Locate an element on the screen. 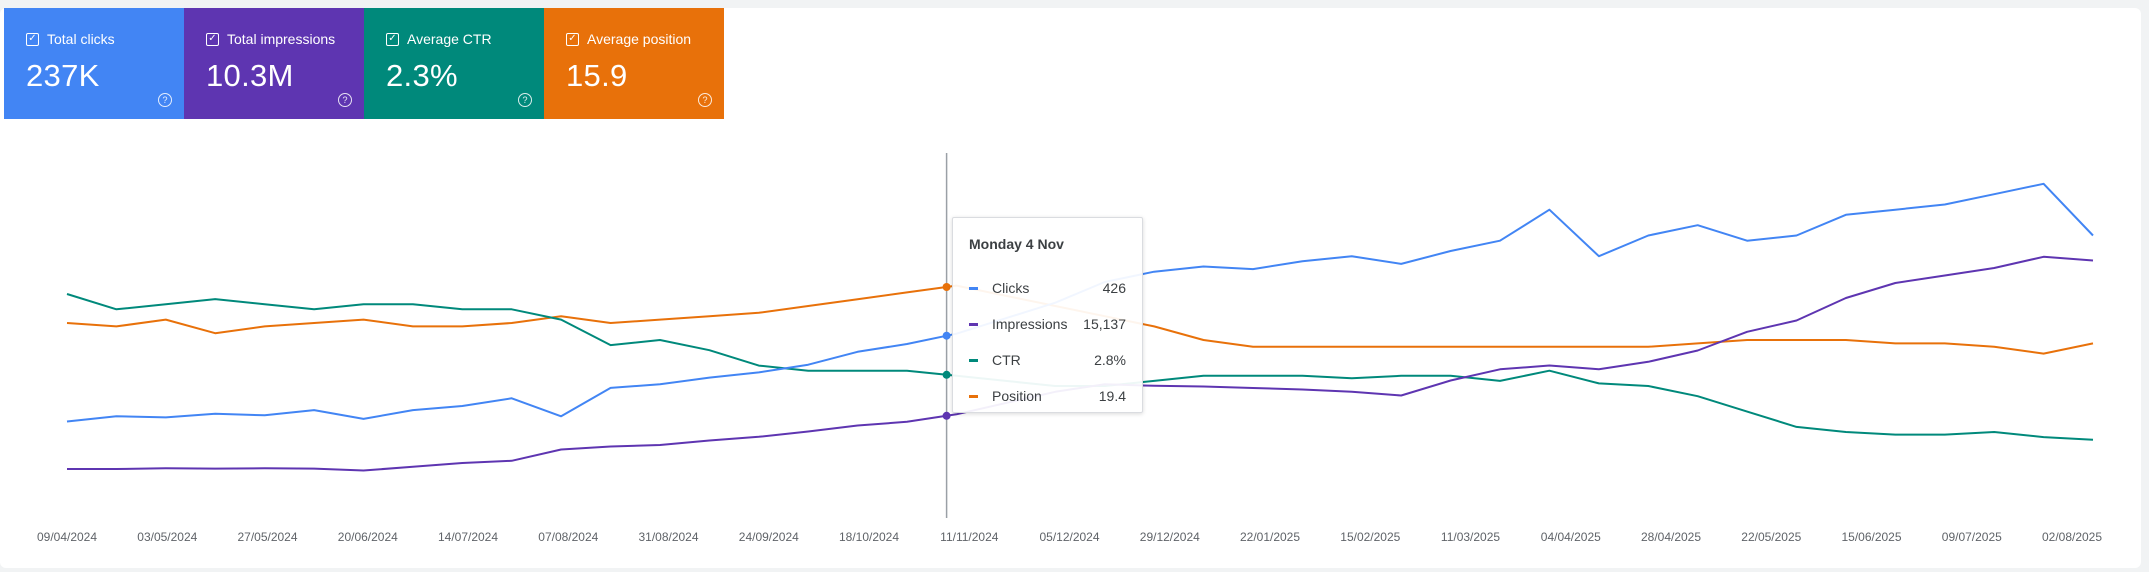 This screenshot has height=572, width=2149. x-tick-label: 14/07/2024 is located at coordinates (468, 537).